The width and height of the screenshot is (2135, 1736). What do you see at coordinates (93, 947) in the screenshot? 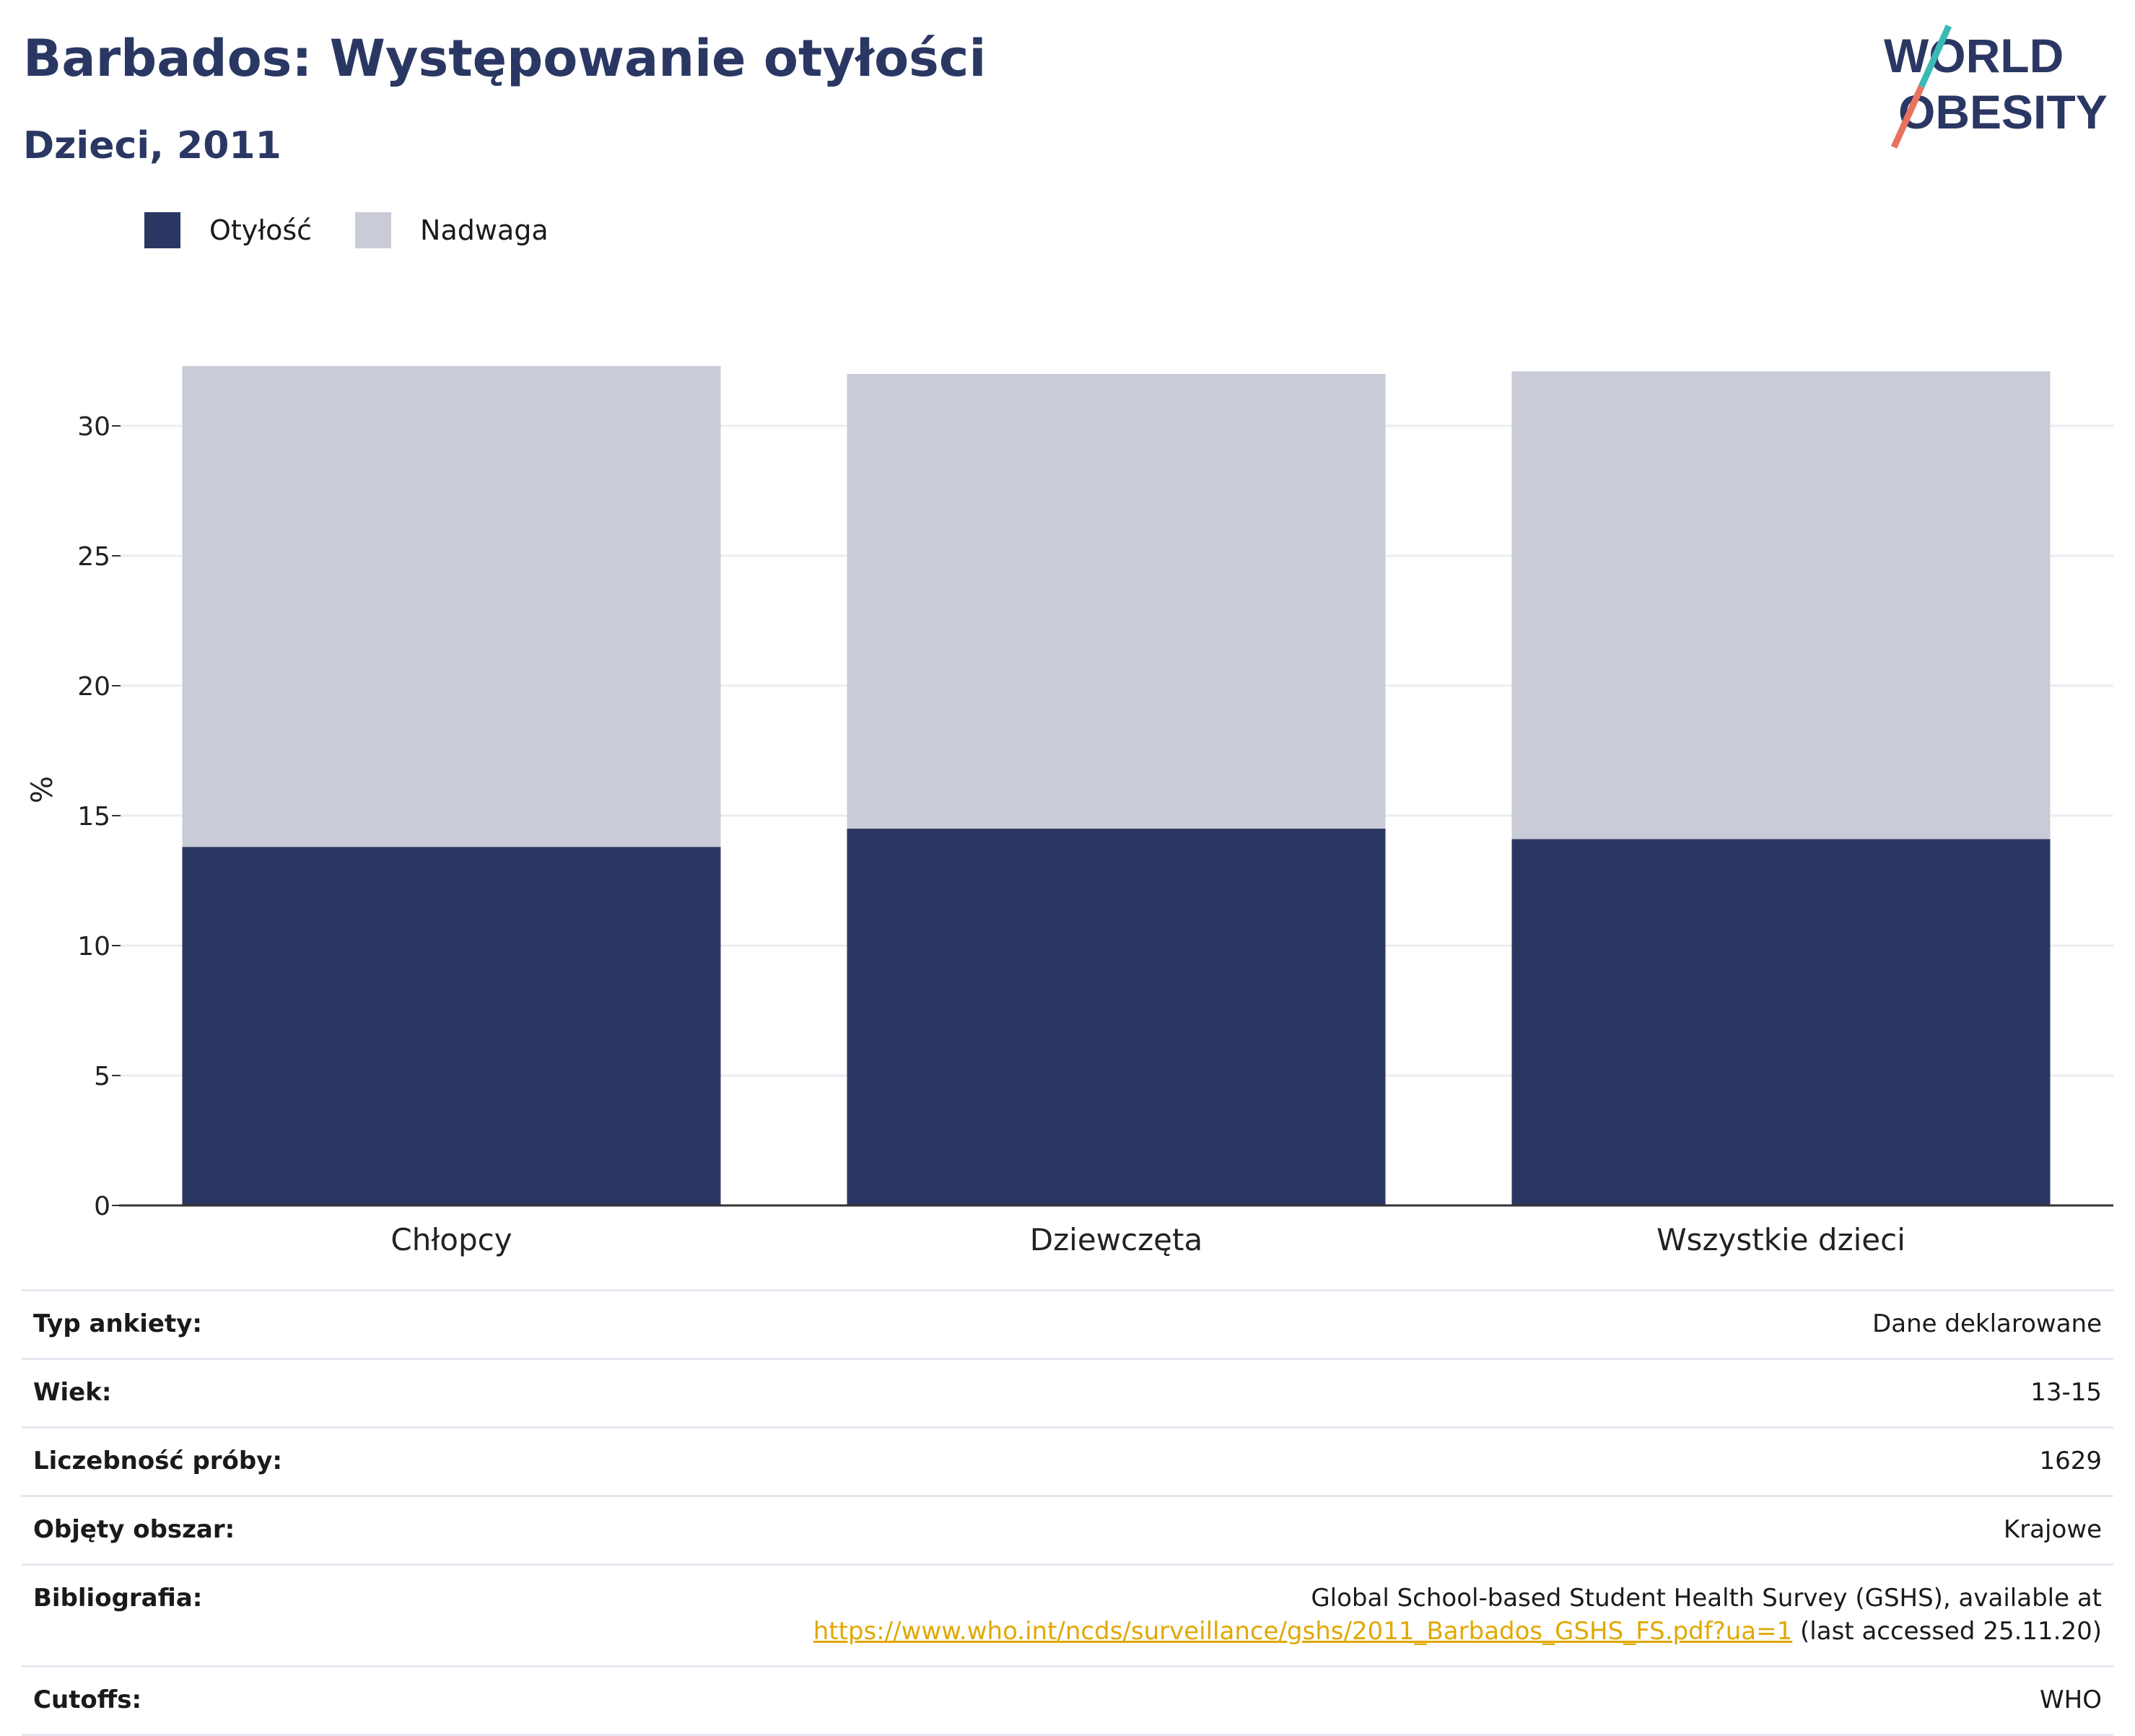
I see `y-tick-label: 10` at bounding box center [93, 947].